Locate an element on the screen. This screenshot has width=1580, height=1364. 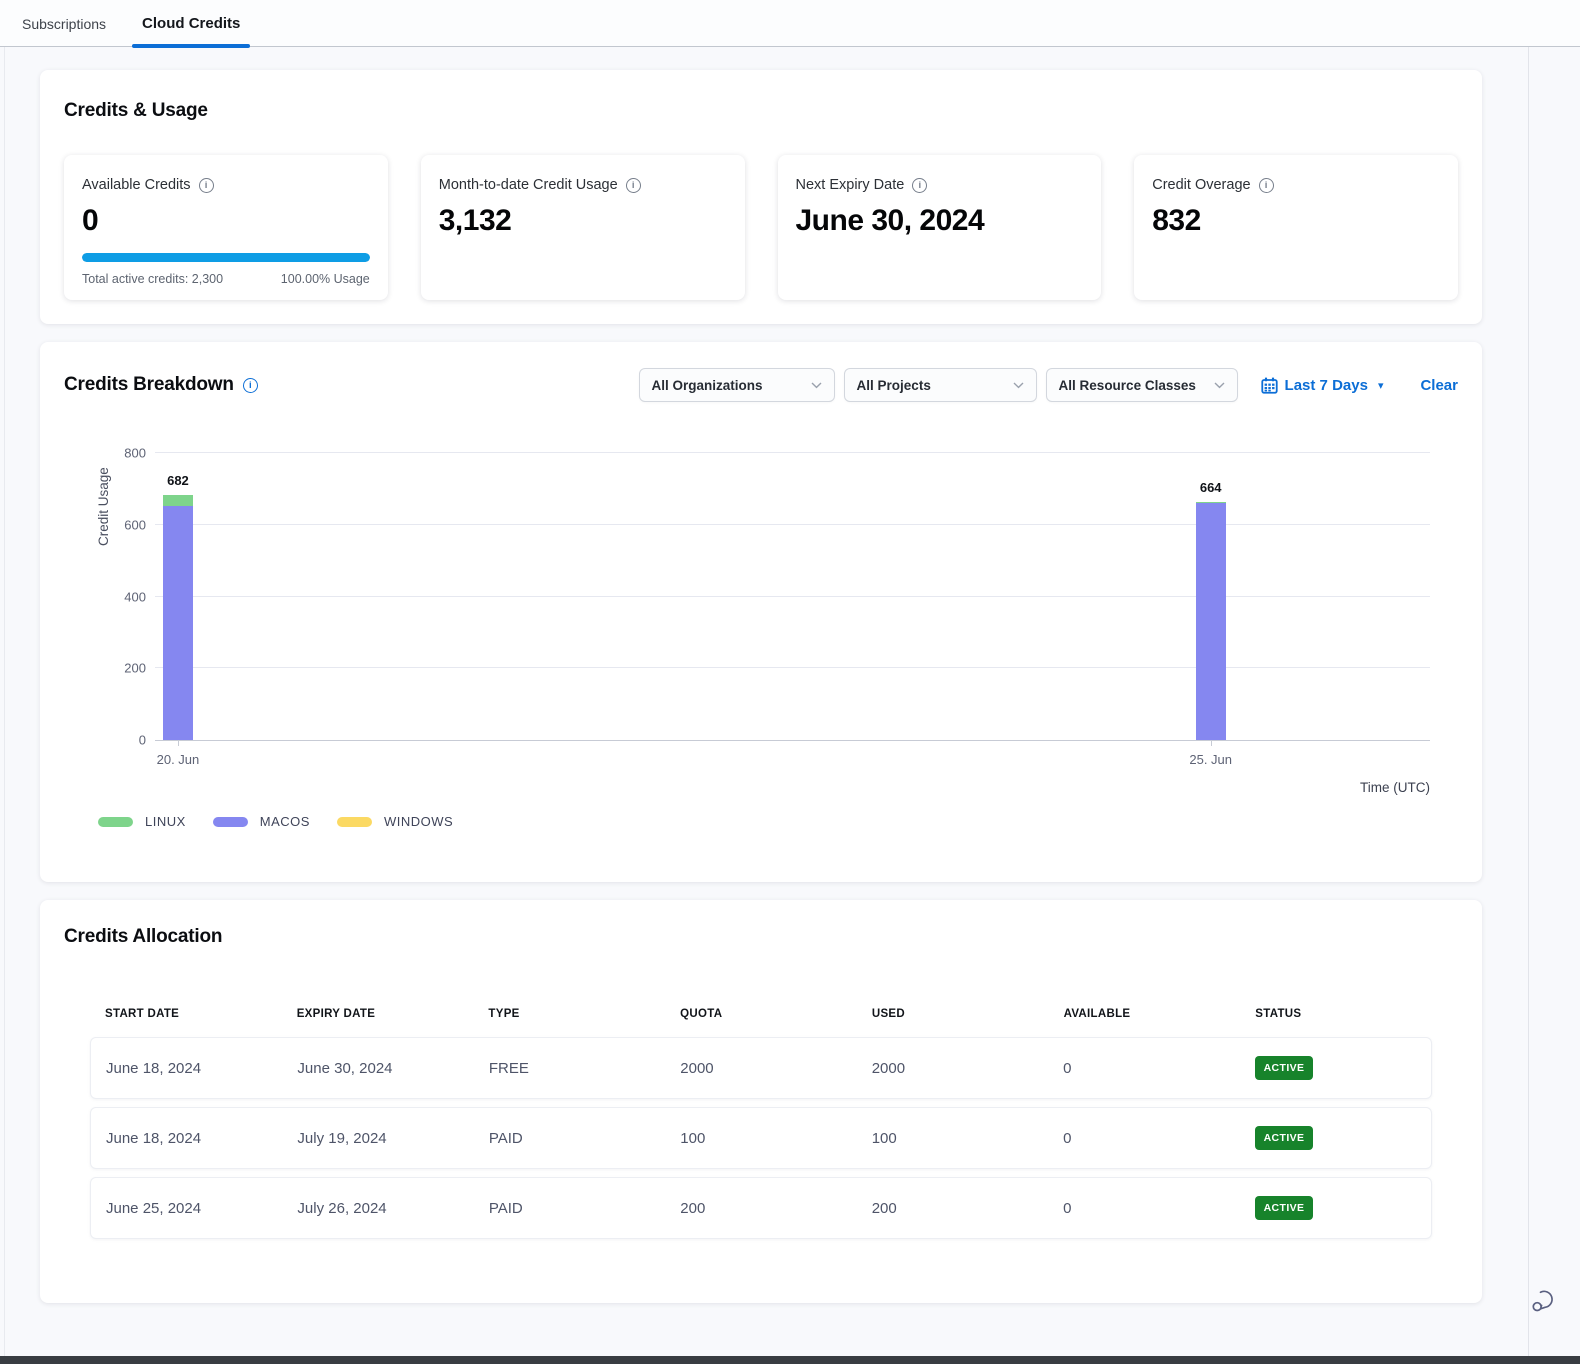
credits-usage-title: Credits & Usage is located at coordinates (136, 110).